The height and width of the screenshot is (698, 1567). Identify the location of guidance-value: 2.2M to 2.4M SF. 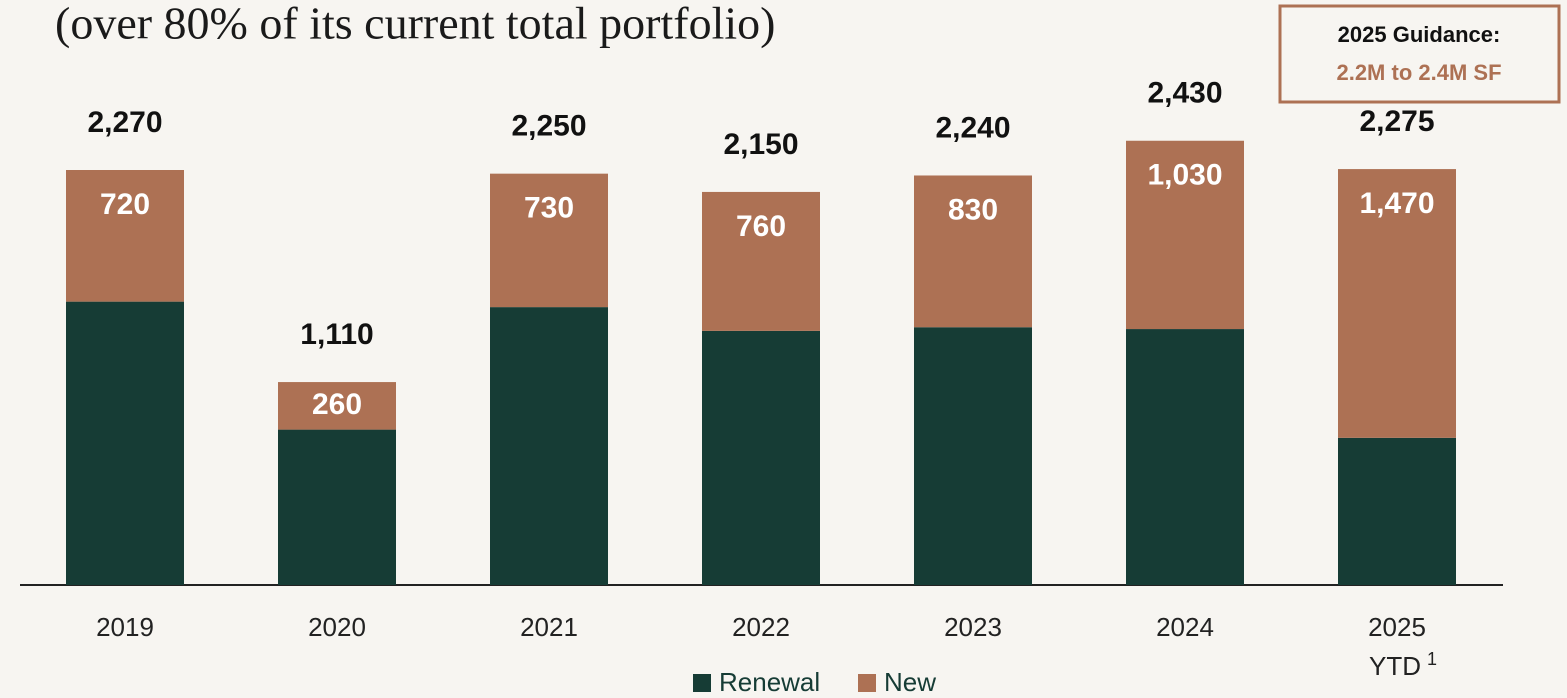
(1418, 72).